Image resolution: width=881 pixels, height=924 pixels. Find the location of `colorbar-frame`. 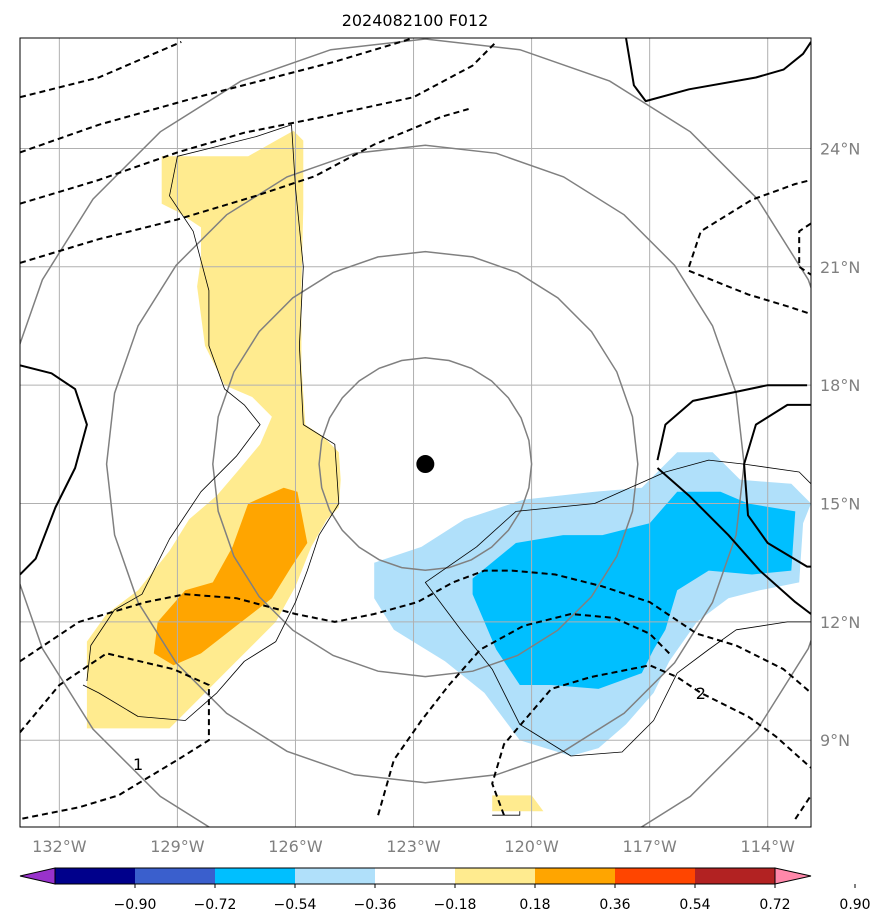

colorbar-frame is located at coordinates (415, 876).